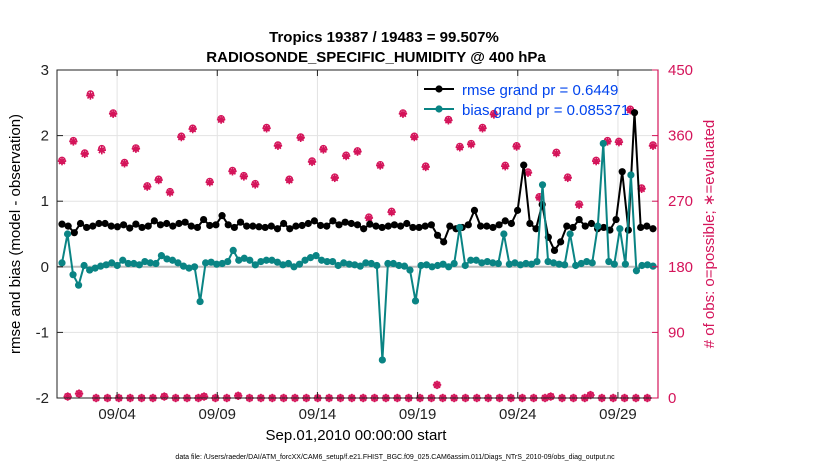 Image resolution: width=830 pixels, height=470 pixels. Describe the element at coordinates (45, 267) in the screenshot. I see `left-tick-label: 0` at that location.